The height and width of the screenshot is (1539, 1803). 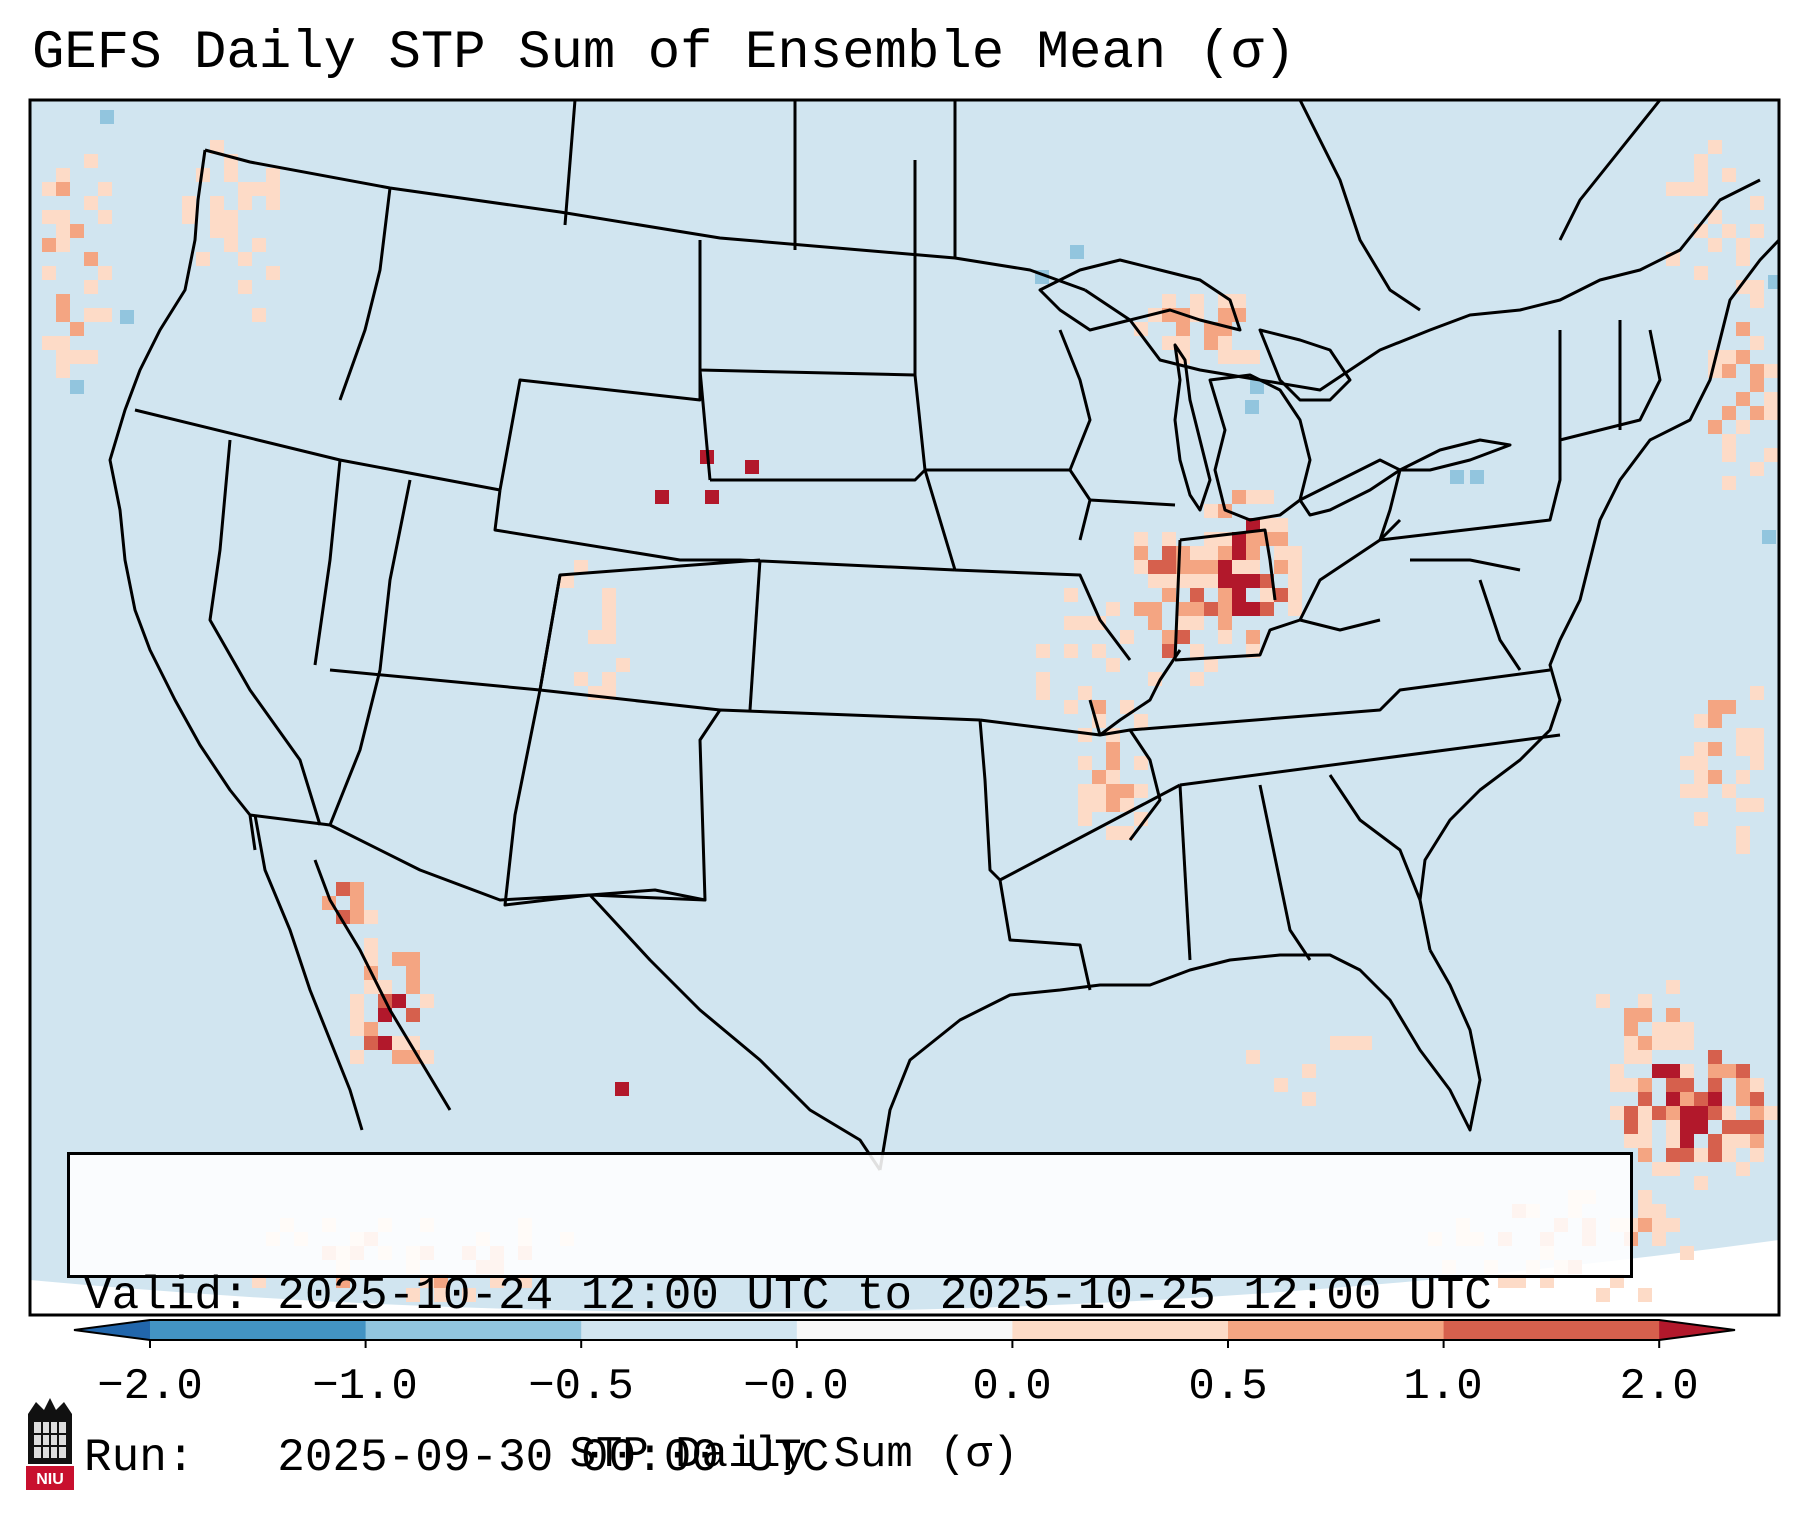 What do you see at coordinates (904, 1277) in the screenshot?
I see `outside-domain` at bounding box center [904, 1277].